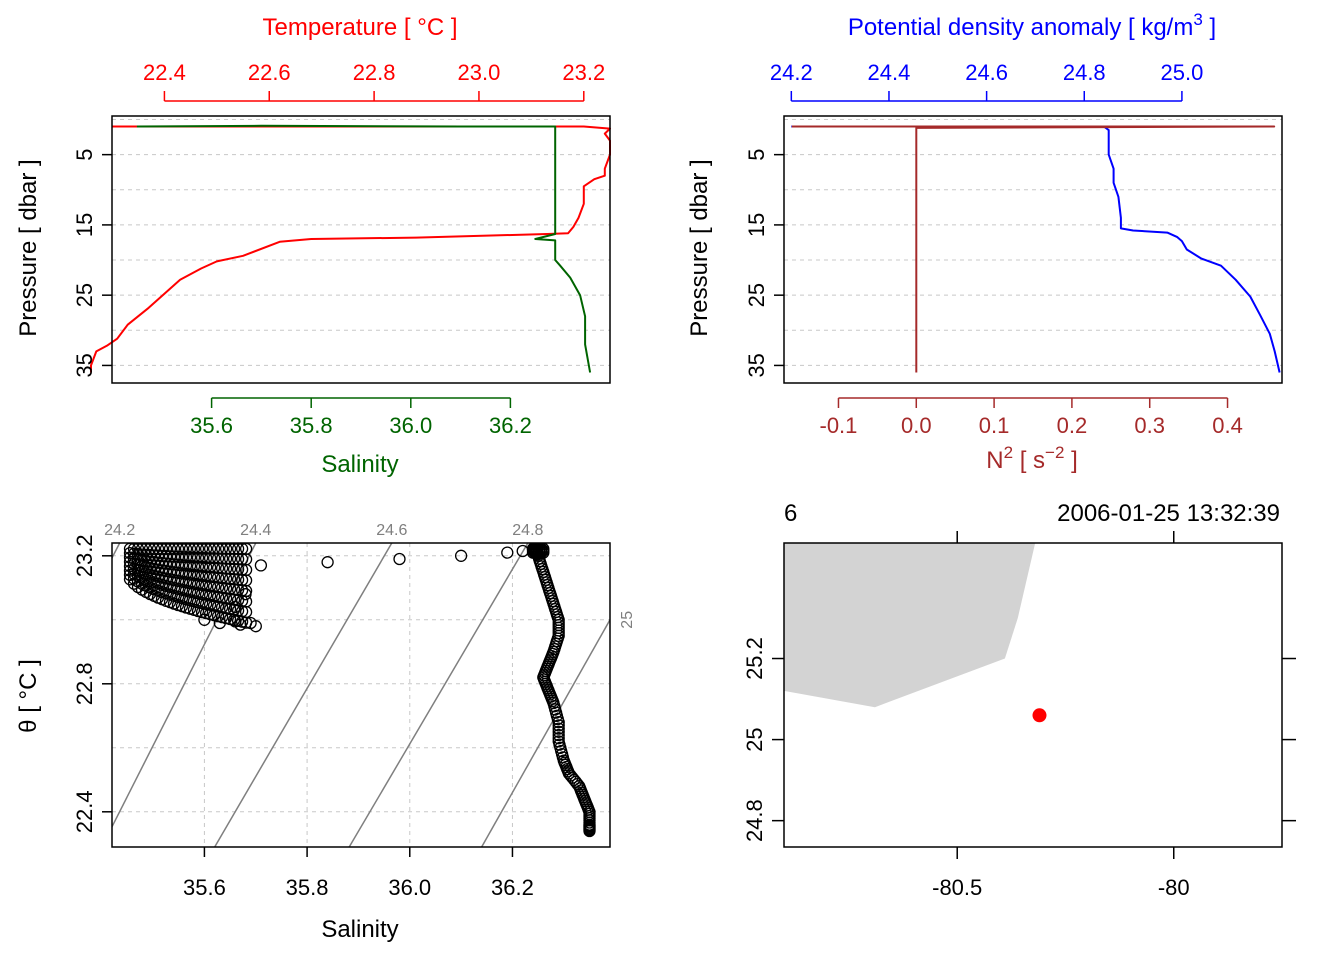 The height and width of the screenshot is (960, 1344). I want to click on isopycnal-label: 24.4, so click(255, 530).